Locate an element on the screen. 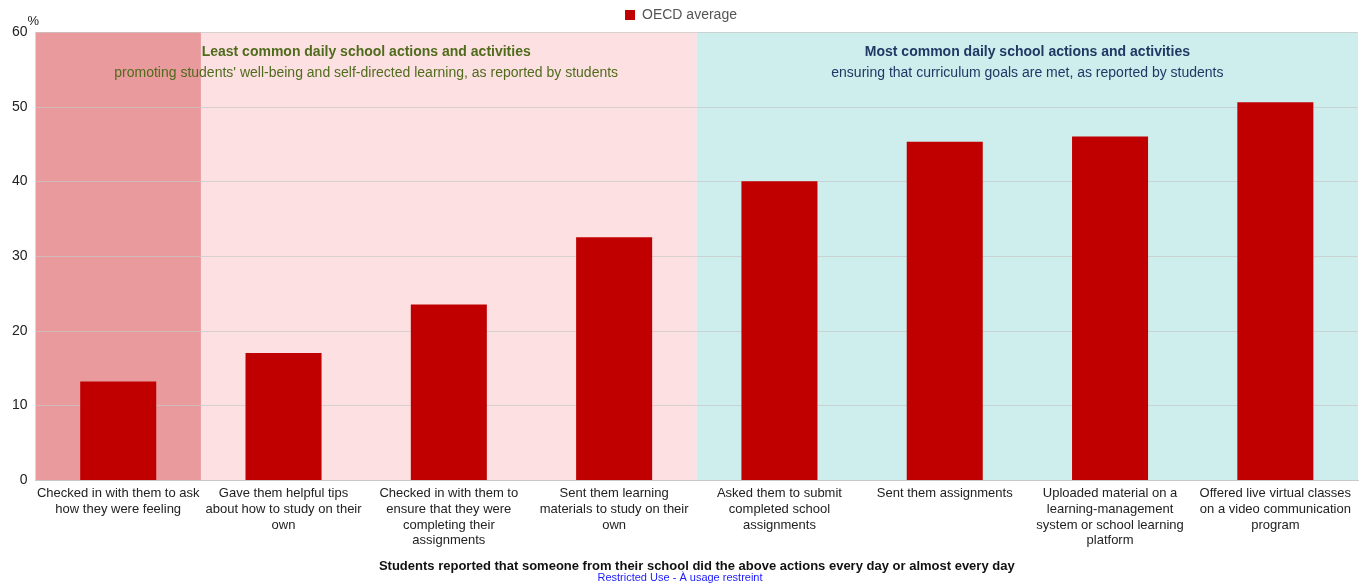 The image size is (1360, 584). band-label: Least common daily school actions and activities promoting students' well-being and self-directed learning, as reported by students is located at coordinates (366, 61).